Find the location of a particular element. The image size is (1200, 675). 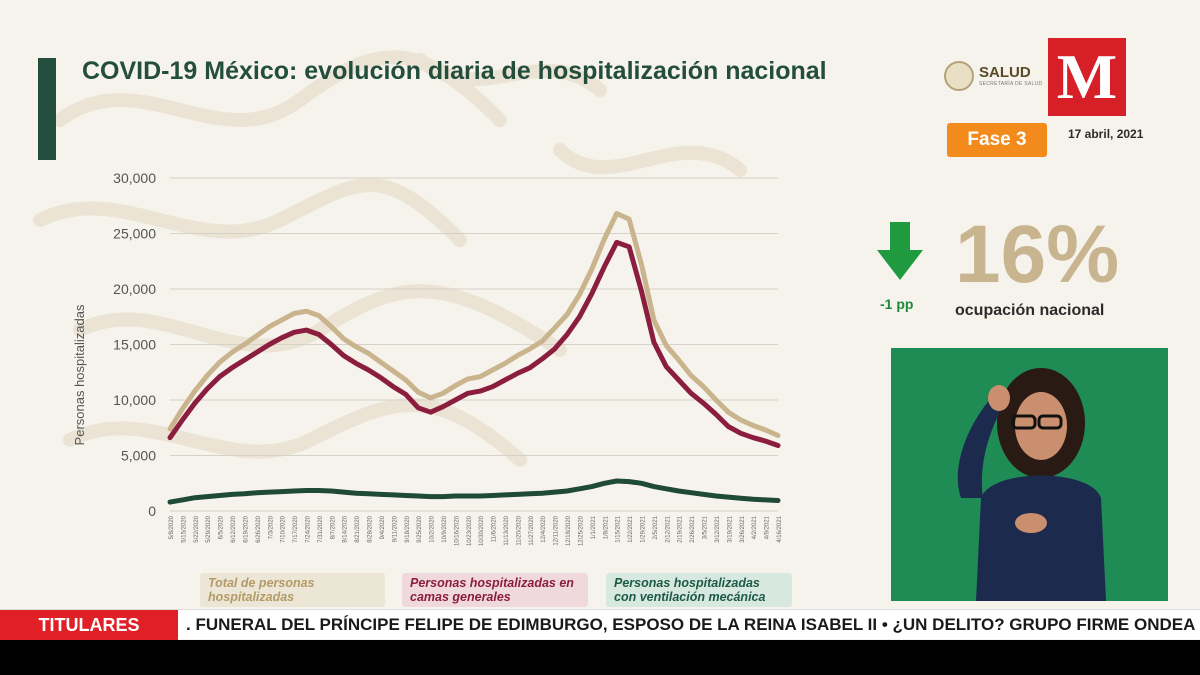

x-tick-label: 9/11/2020 is located at coordinates (395, 528).